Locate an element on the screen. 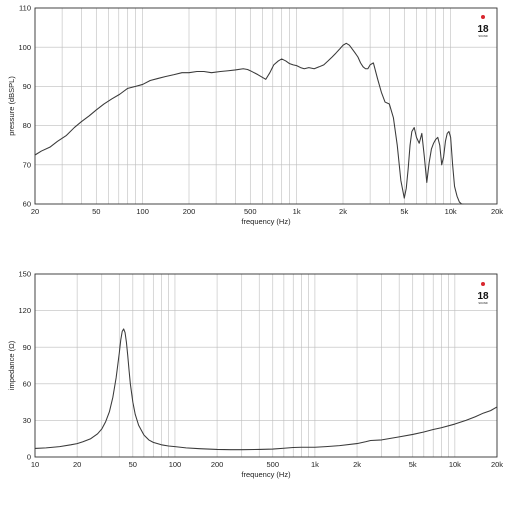 The width and height of the screenshot is (510, 510). x-tick-label: 10 is located at coordinates (35, 464).